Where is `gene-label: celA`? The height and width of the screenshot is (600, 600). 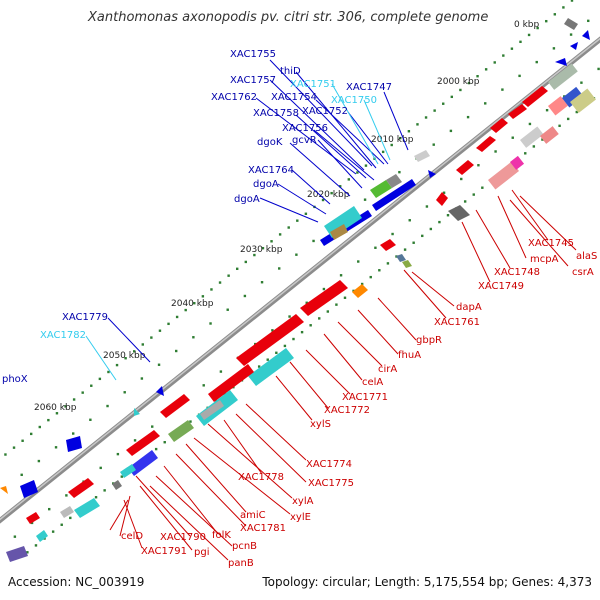
gene-label: celA is located at coordinates (372, 382).